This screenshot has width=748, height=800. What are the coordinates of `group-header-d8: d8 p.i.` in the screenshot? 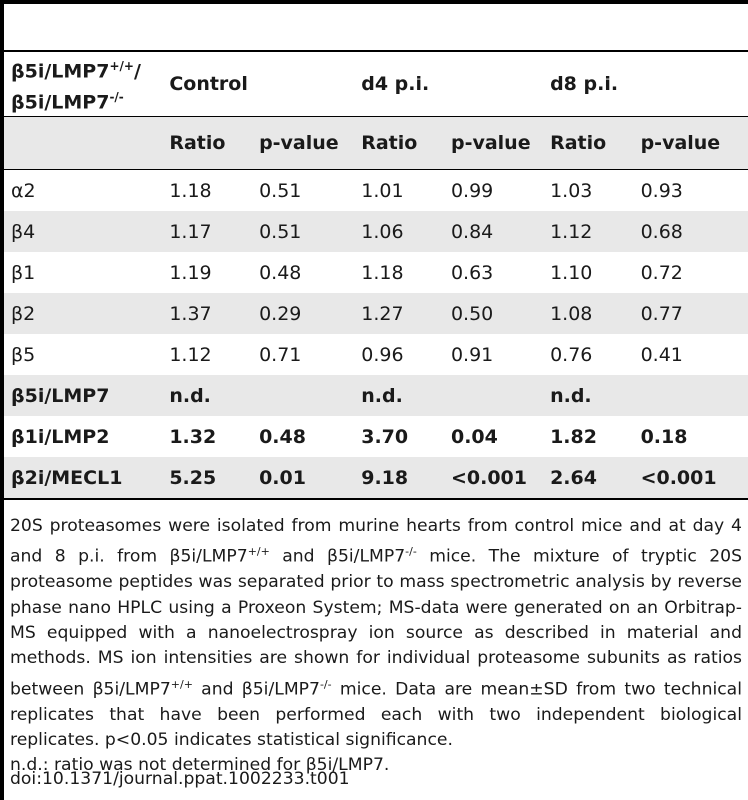 It's located at (584, 84).